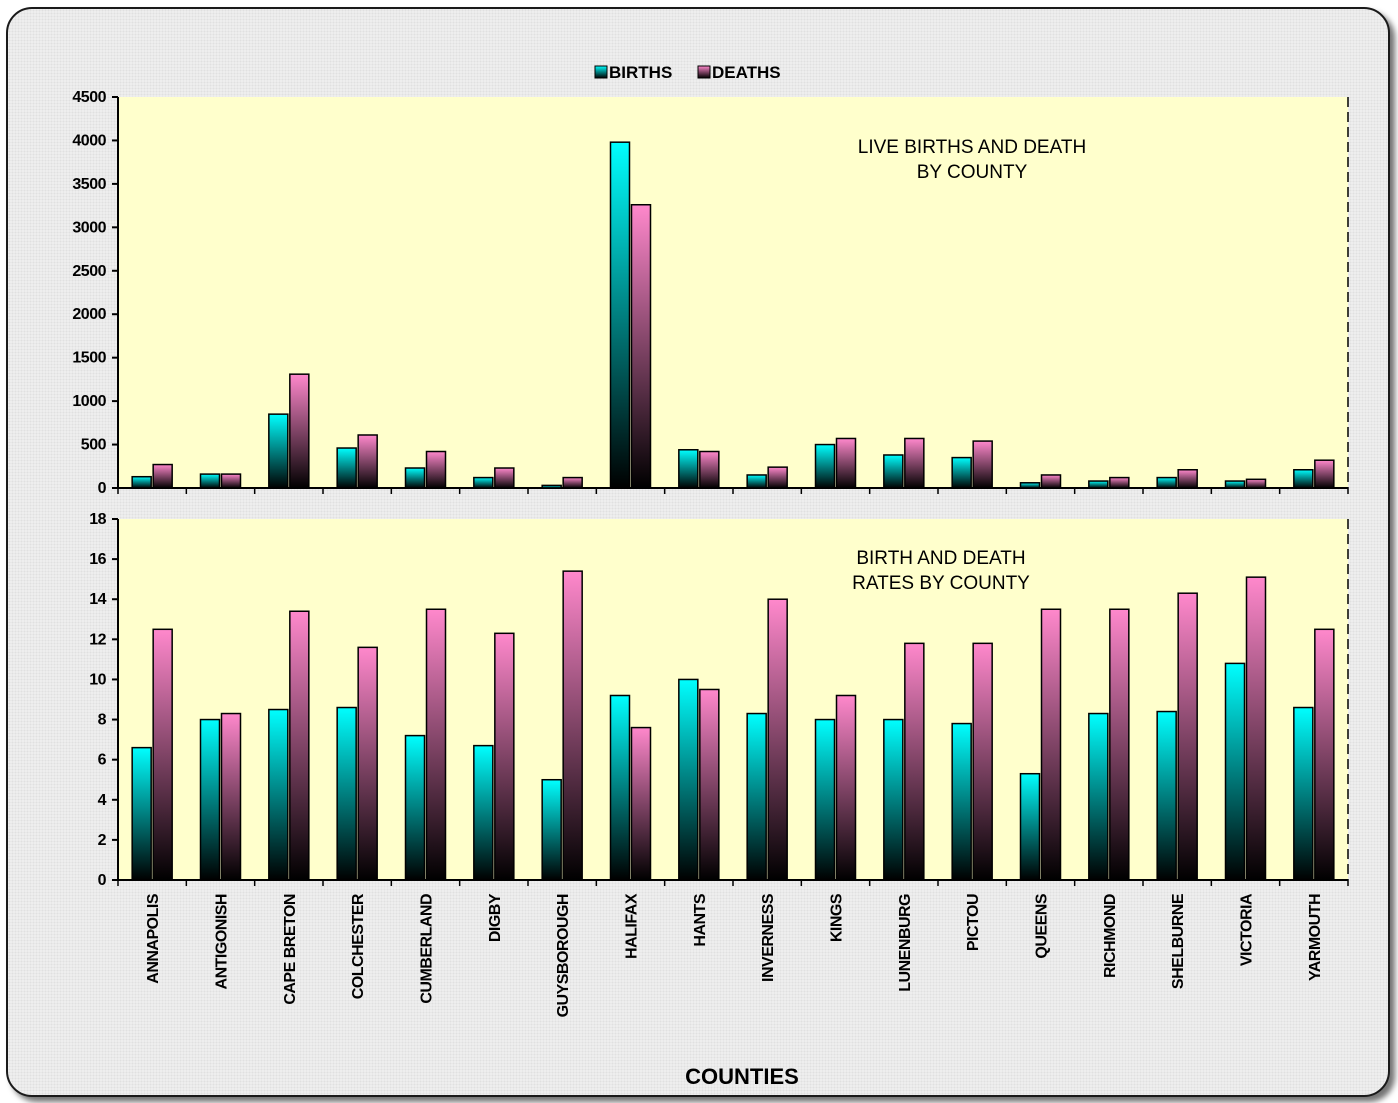 This screenshot has height=1103, width=1398. What do you see at coordinates (972, 172) in the screenshot?
I see `top-annotation-line2: BY COUNTY` at bounding box center [972, 172].